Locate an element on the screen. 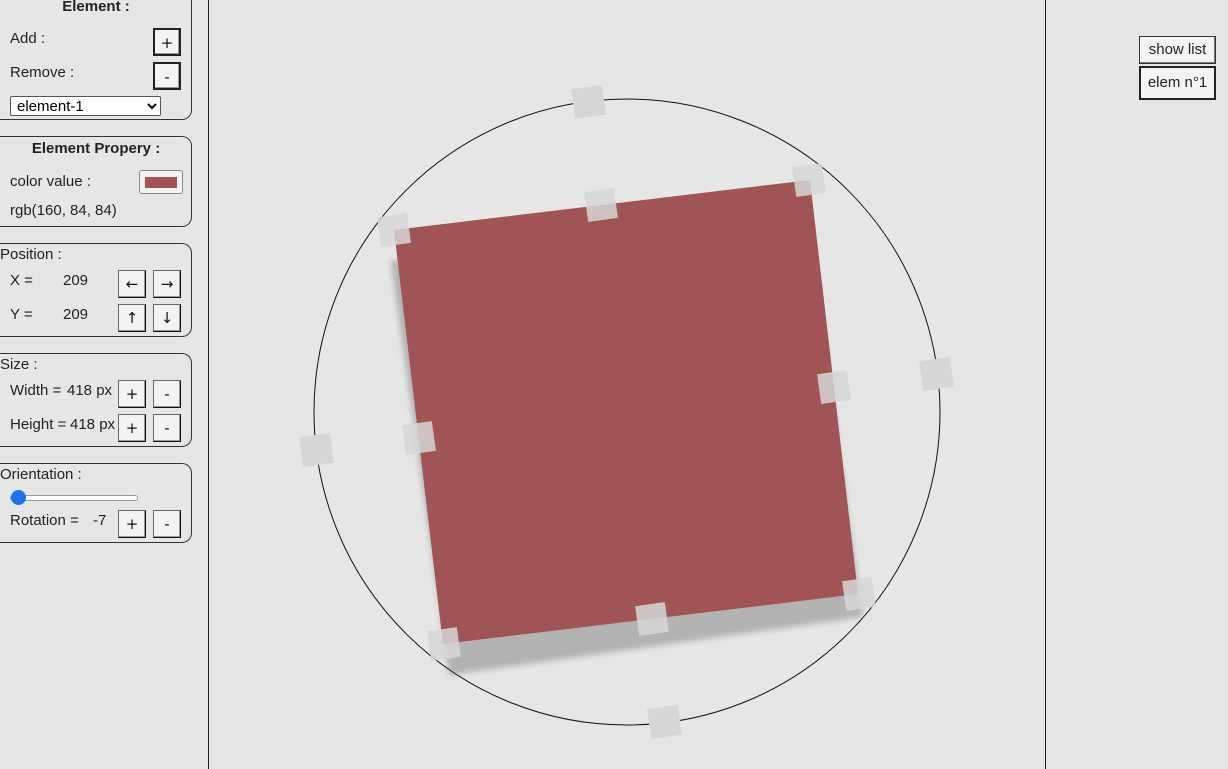 The width and height of the screenshot is (1228, 769). height-decrease-button: - is located at coordinates (167, 428).